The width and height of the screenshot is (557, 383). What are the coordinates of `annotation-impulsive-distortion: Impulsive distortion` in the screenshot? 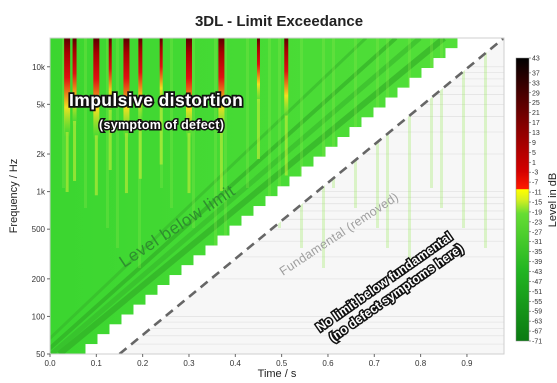 It's located at (156, 100).